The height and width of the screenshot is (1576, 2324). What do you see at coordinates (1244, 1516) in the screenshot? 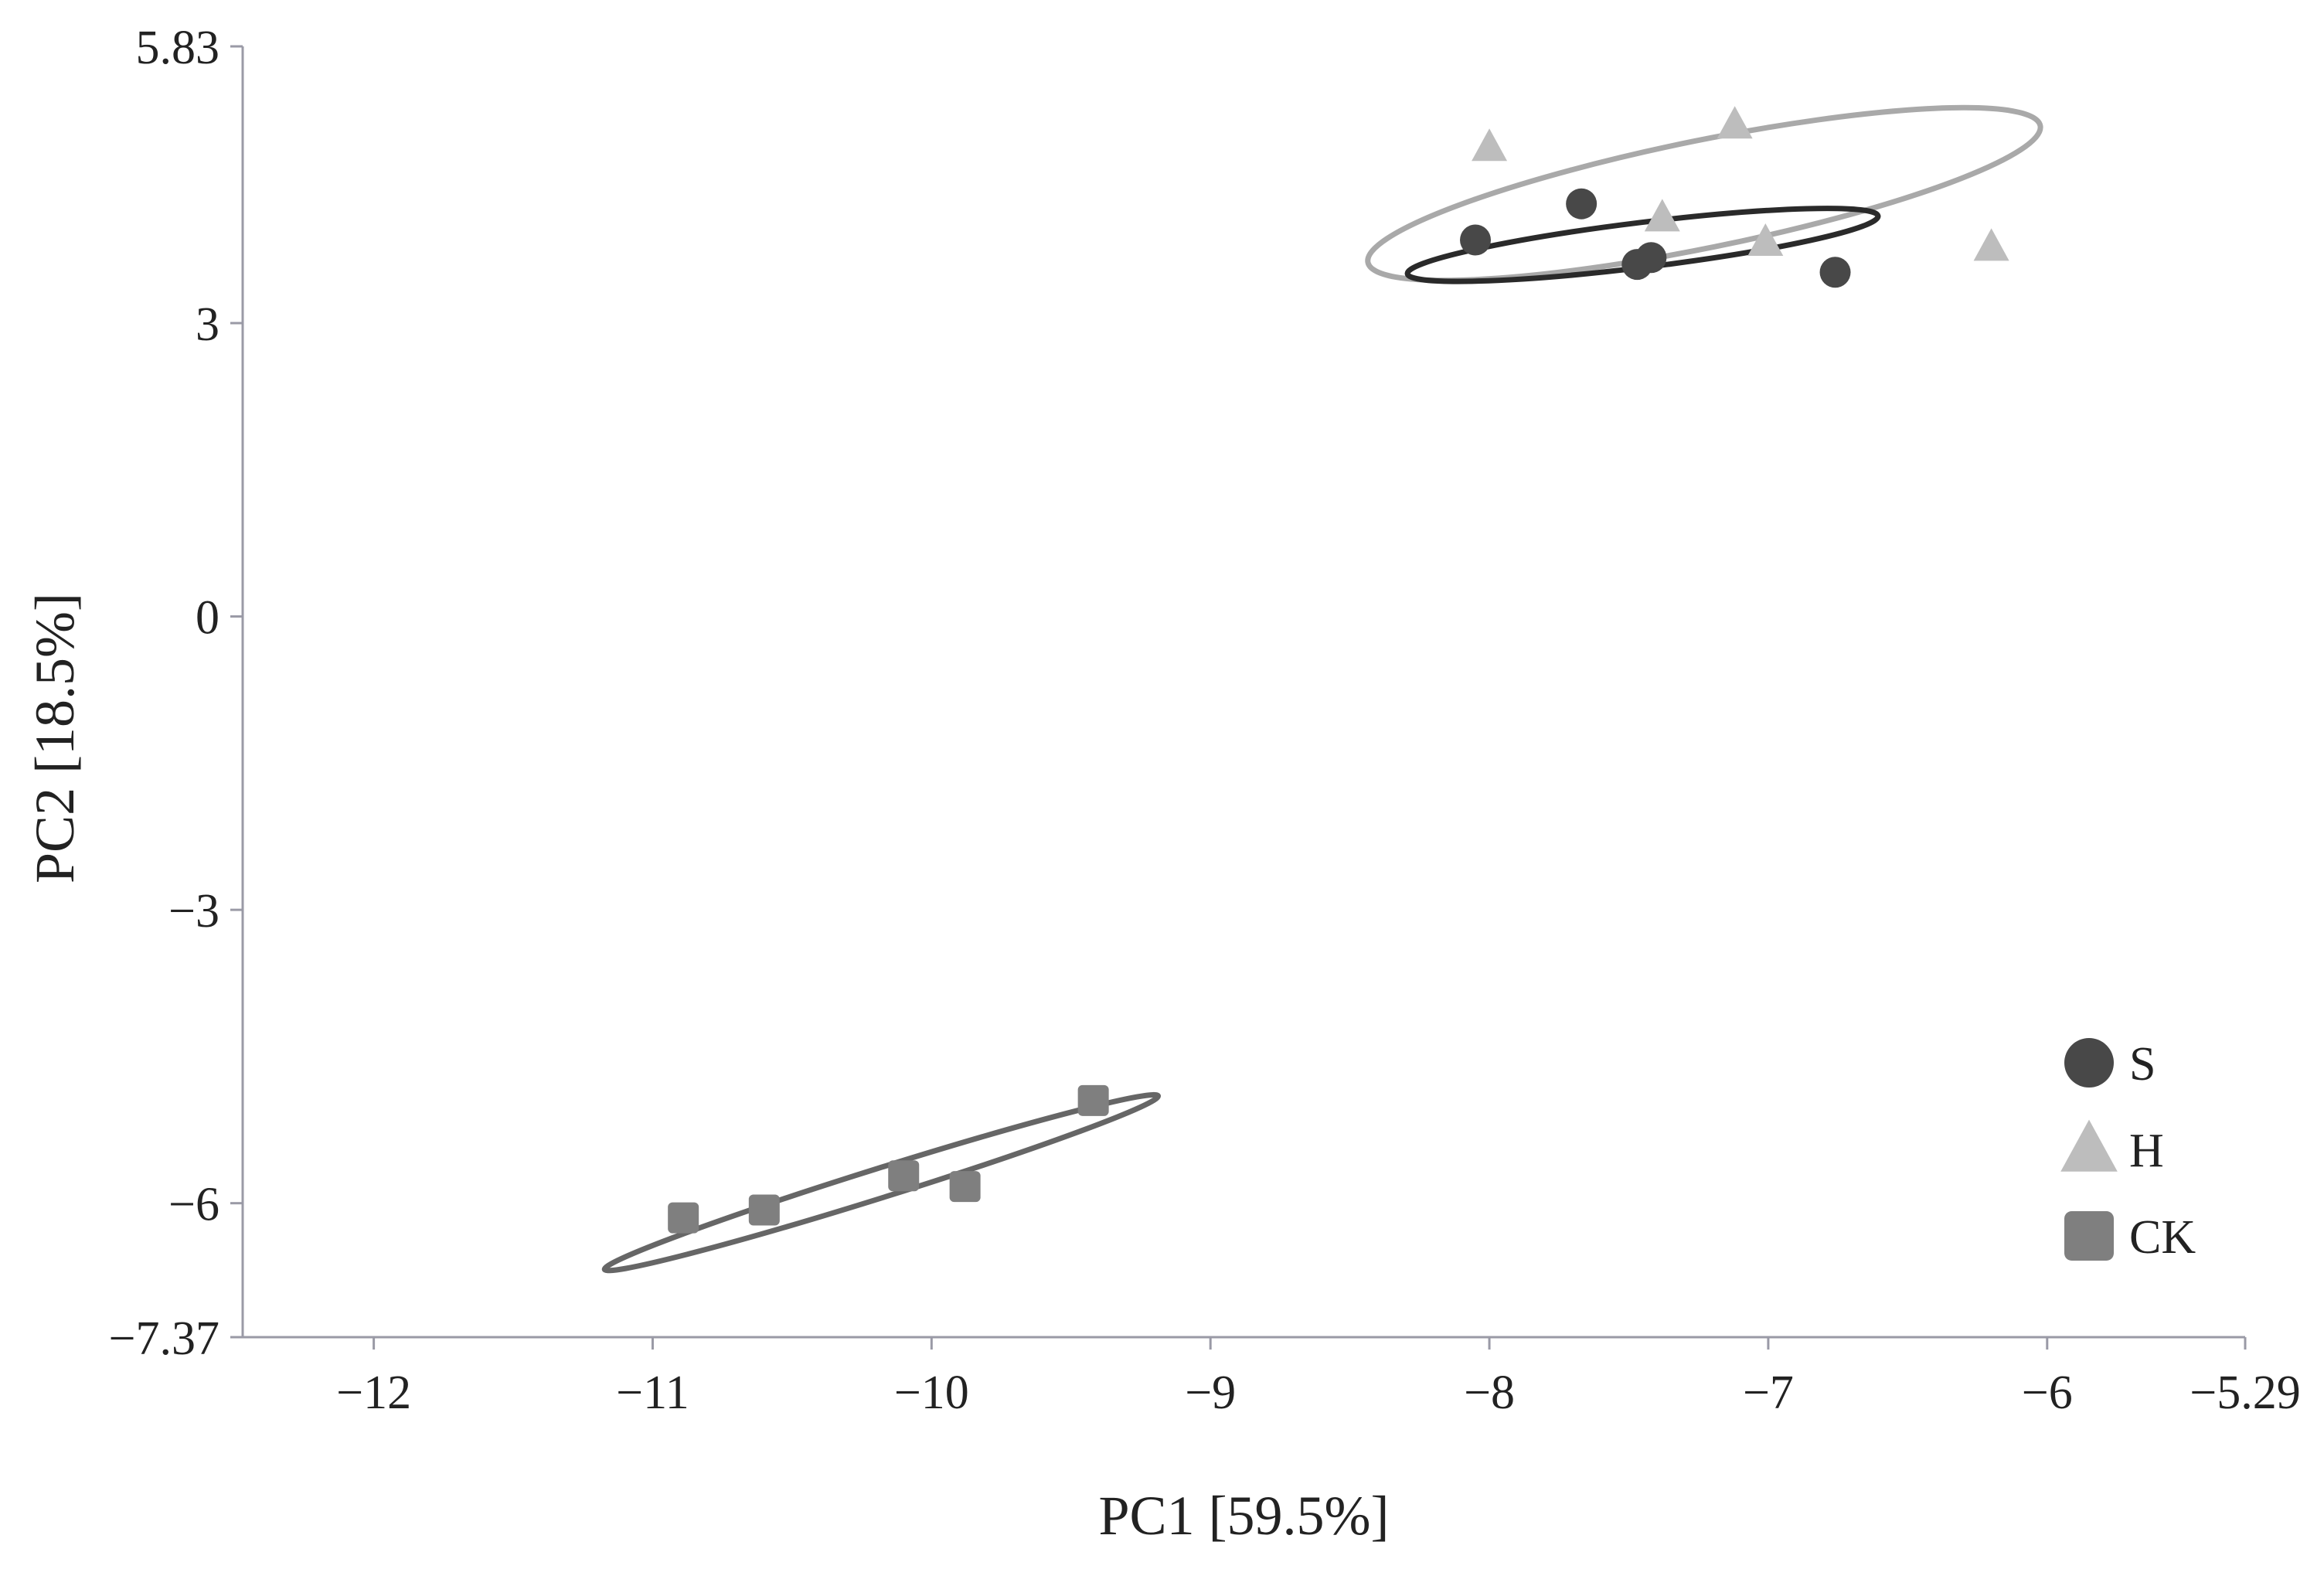
I see `x-axis-title: PC1 [59.5%]` at bounding box center [1244, 1516].